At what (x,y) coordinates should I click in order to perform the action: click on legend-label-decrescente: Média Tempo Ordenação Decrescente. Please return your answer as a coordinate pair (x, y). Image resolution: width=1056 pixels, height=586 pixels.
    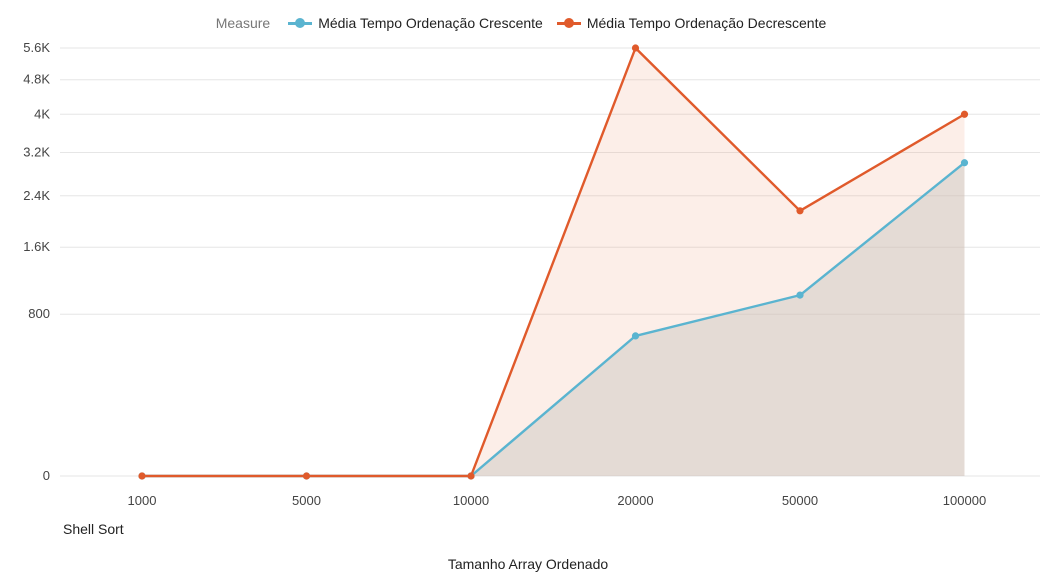
    Looking at the image, I should click on (706, 23).